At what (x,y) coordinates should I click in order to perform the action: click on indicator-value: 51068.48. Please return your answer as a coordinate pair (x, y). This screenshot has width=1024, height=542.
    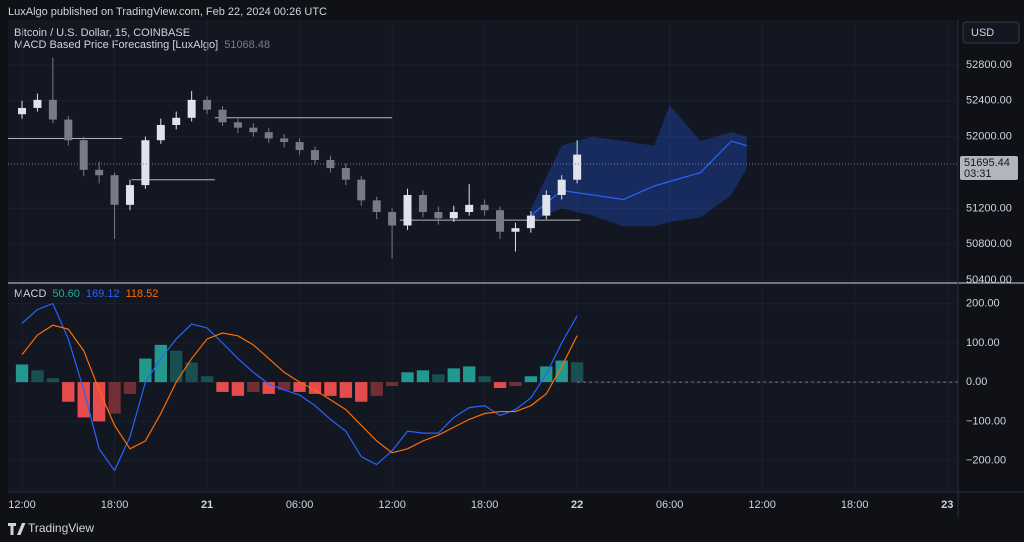
    Looking at the image, I should click on (247, 45).